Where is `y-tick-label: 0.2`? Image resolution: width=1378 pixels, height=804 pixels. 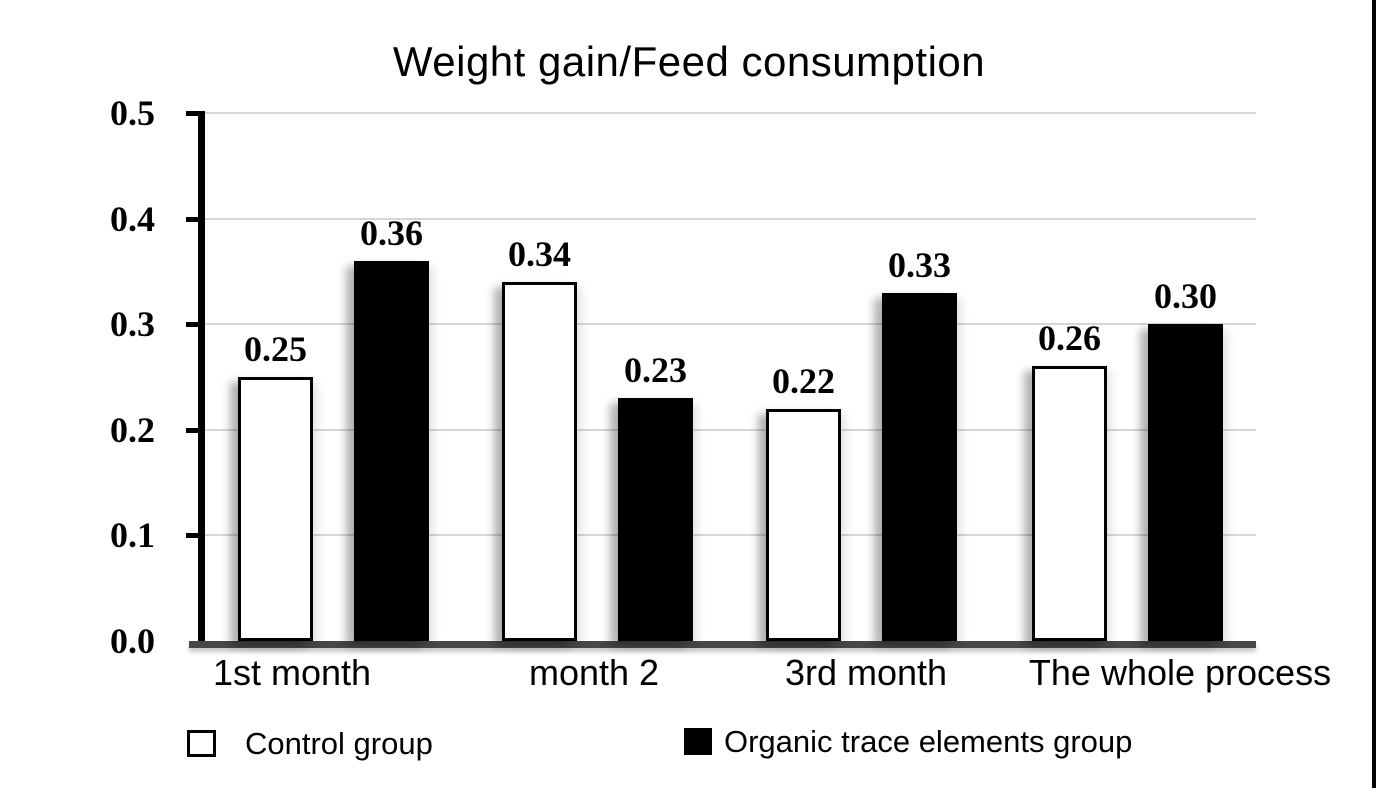 y-tick-label: 0.2 is located at coordinates (132, 429).